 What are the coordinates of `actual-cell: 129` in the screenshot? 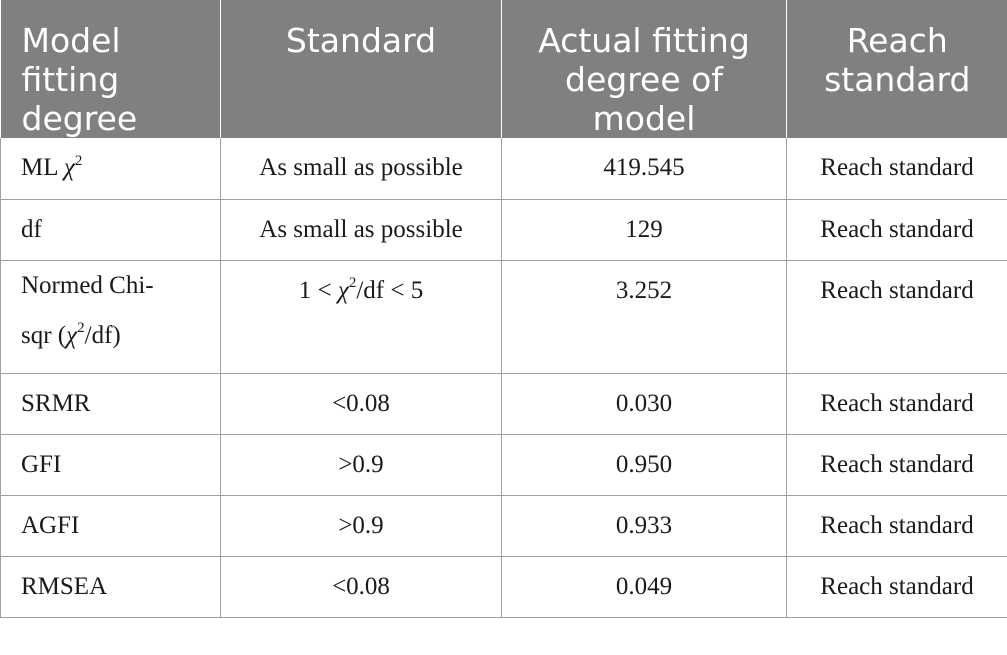 It's located at (644, 229).